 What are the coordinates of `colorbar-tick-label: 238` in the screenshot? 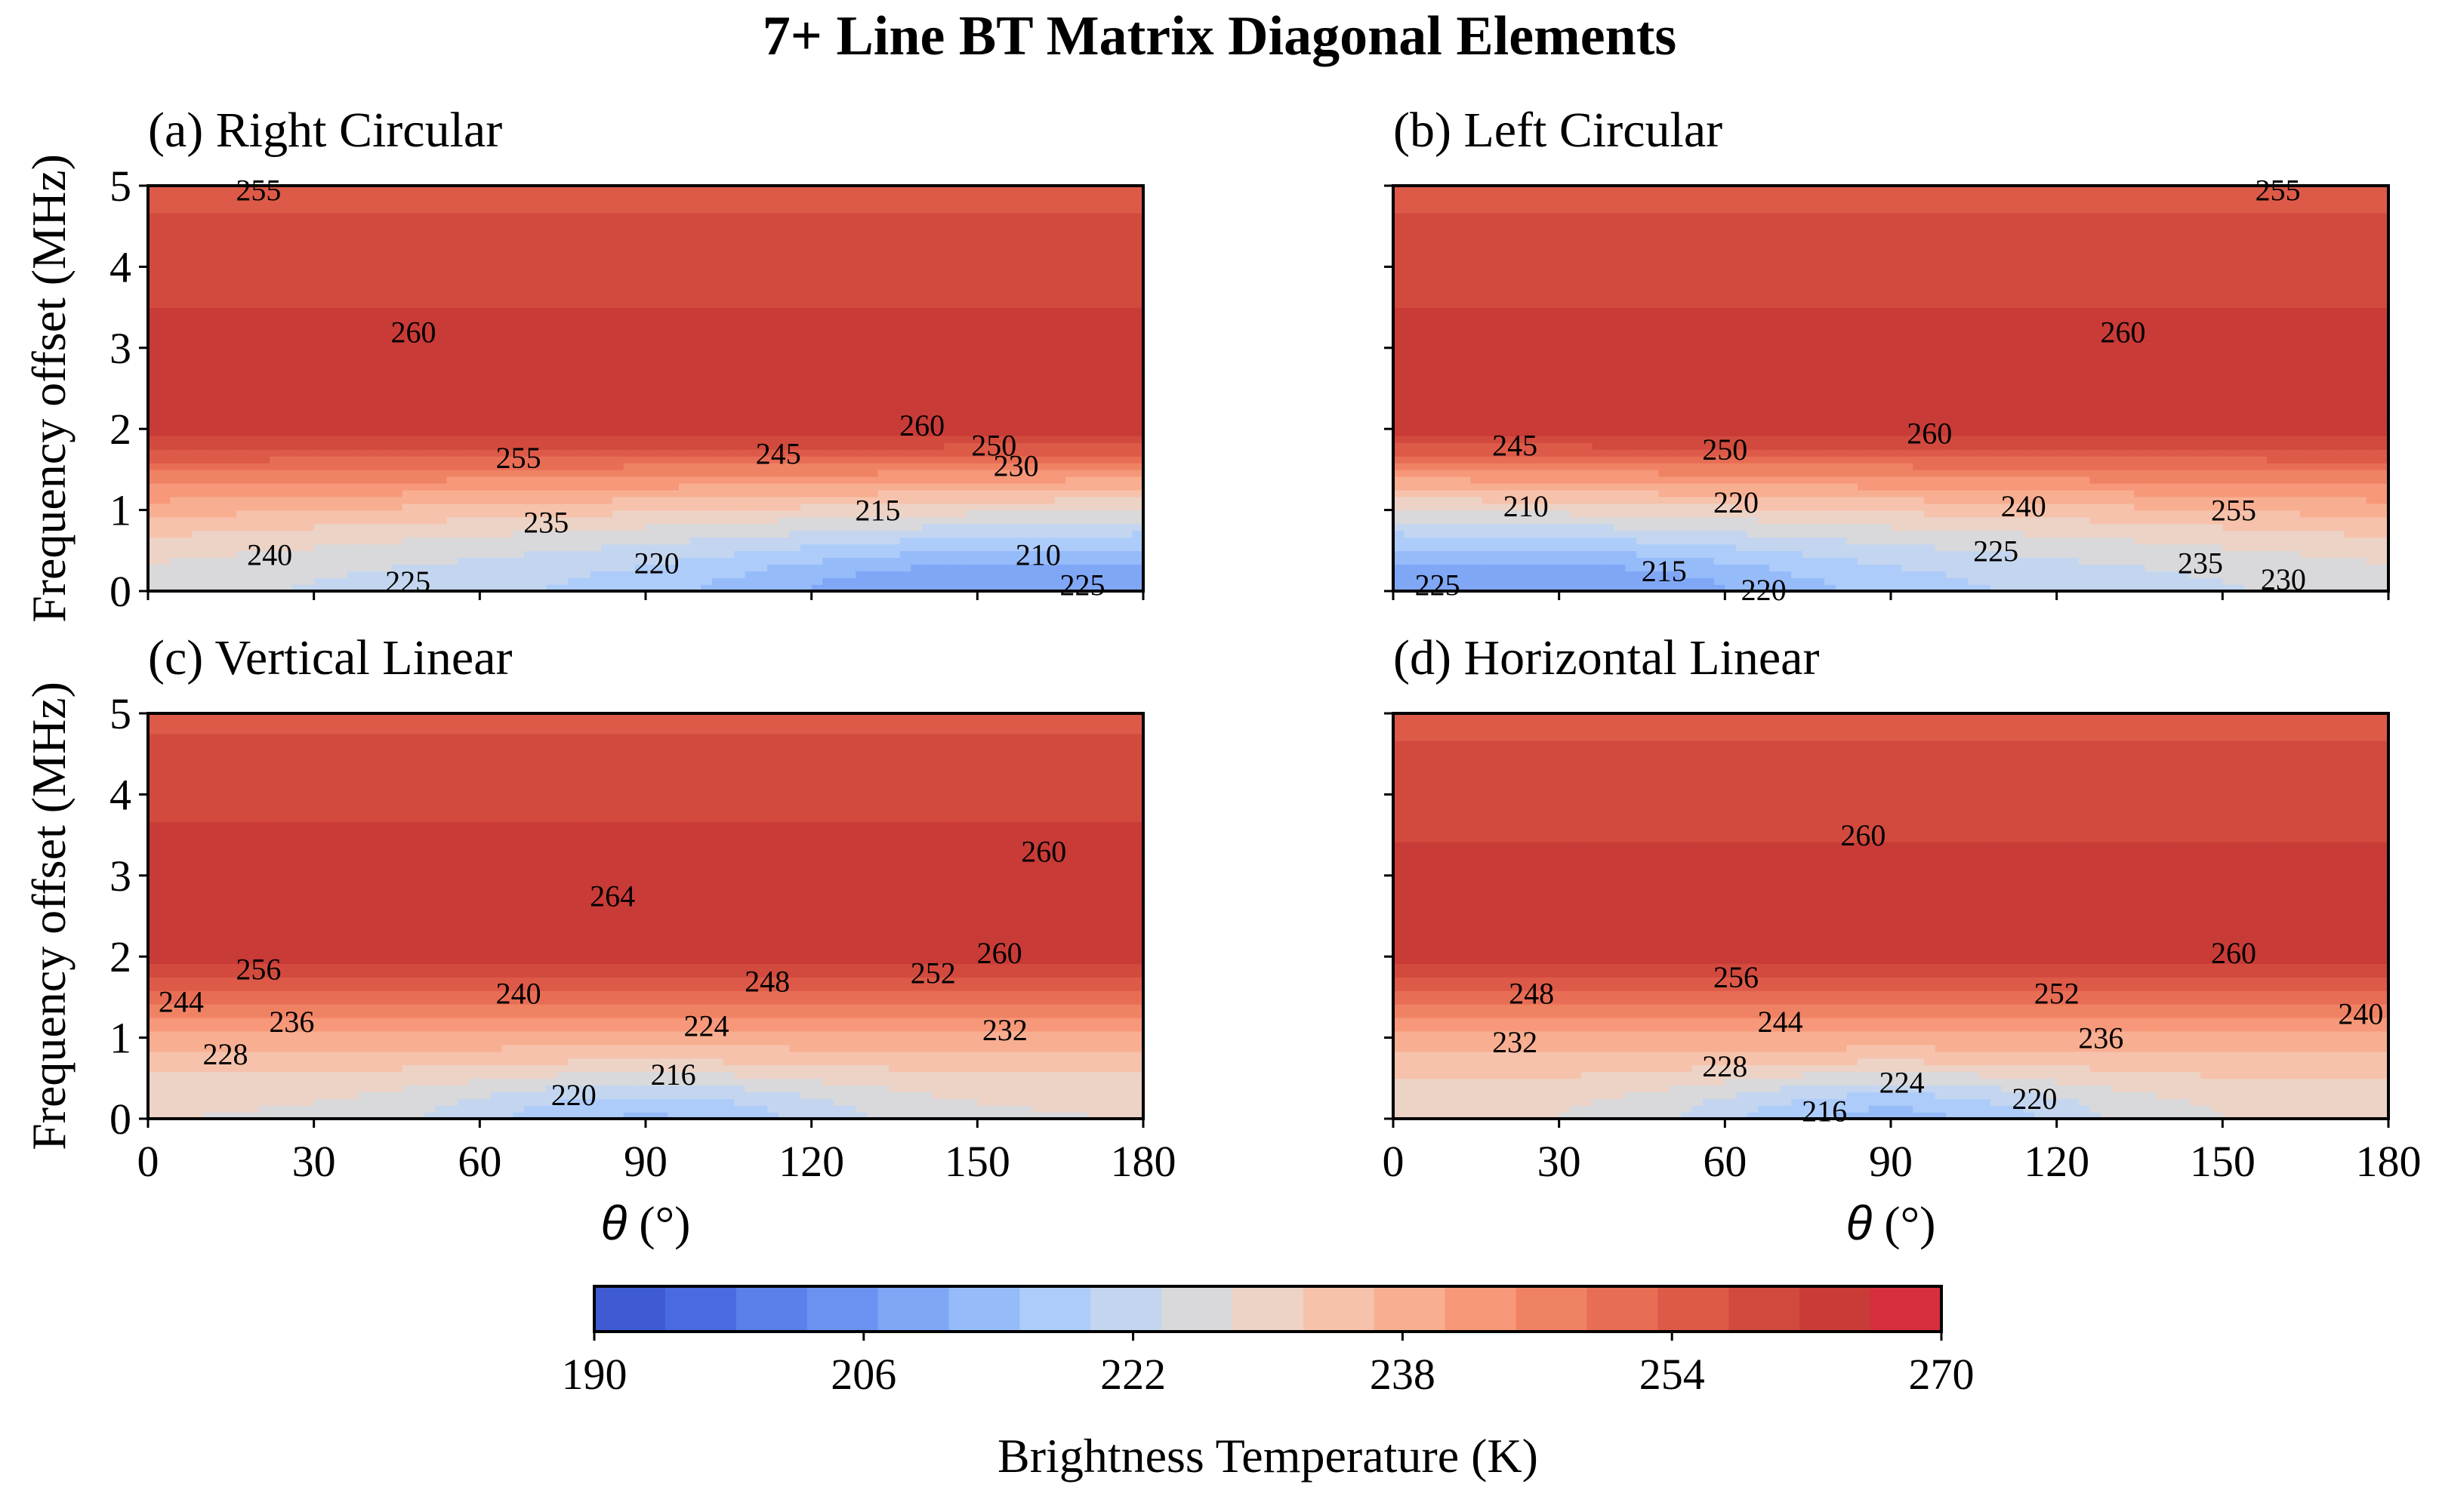 It's located at (1402, 1374).